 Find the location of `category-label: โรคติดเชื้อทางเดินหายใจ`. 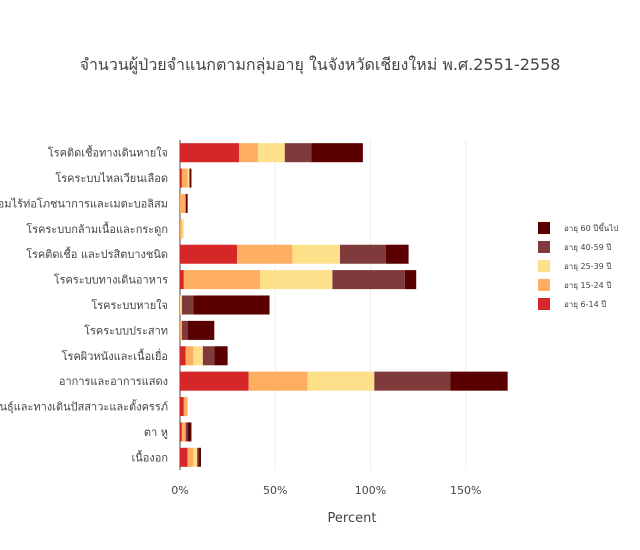

category-label: โรคติดเชื้อทางเดินหายใจ is located at coordinates (108, 152).